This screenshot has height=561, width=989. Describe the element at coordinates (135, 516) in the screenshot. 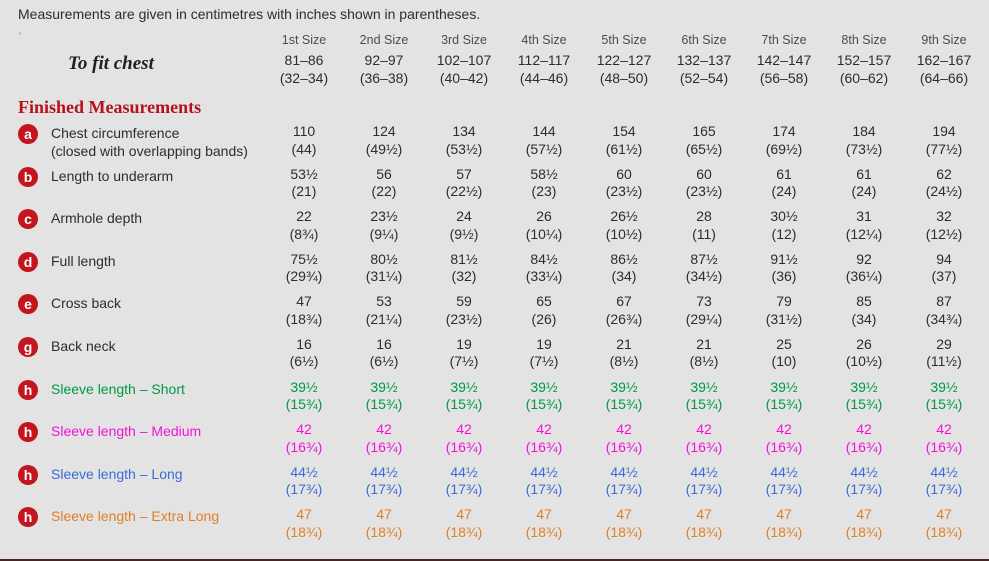

I see `row-label-text: Sleeve length – Extra Long` at that location.